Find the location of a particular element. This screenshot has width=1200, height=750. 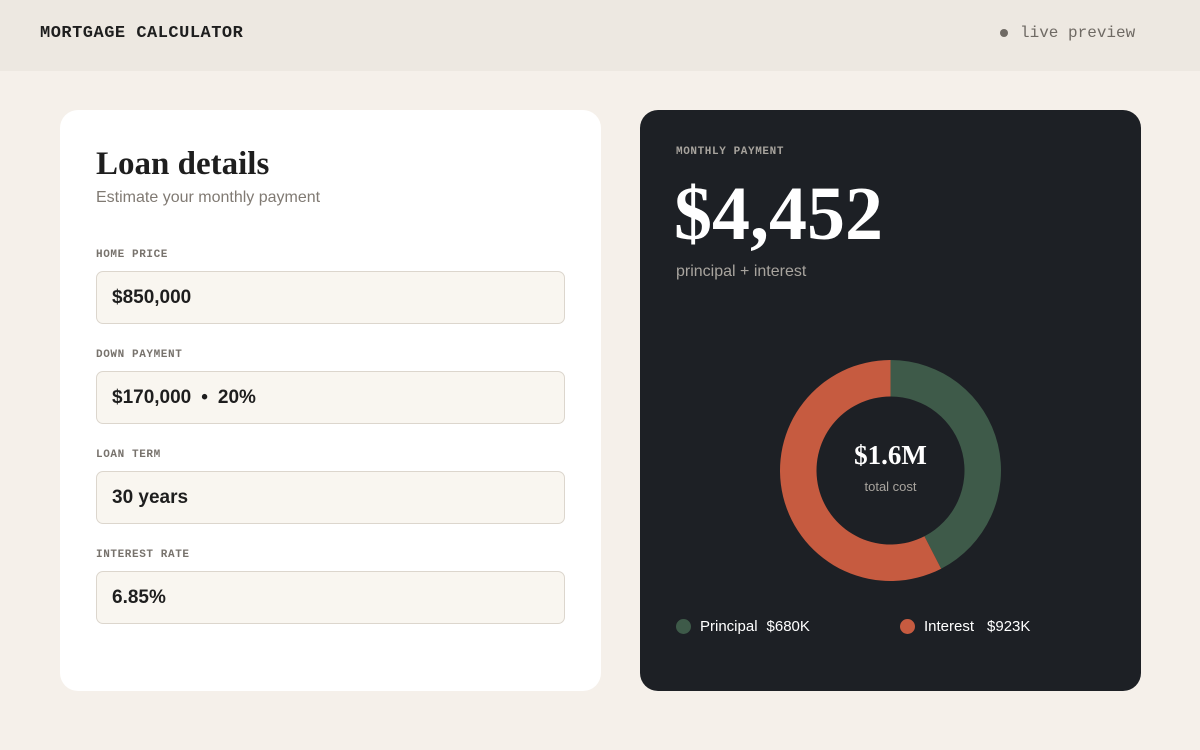

loan-term-input: 30 years is located at coordinates (330, 497).